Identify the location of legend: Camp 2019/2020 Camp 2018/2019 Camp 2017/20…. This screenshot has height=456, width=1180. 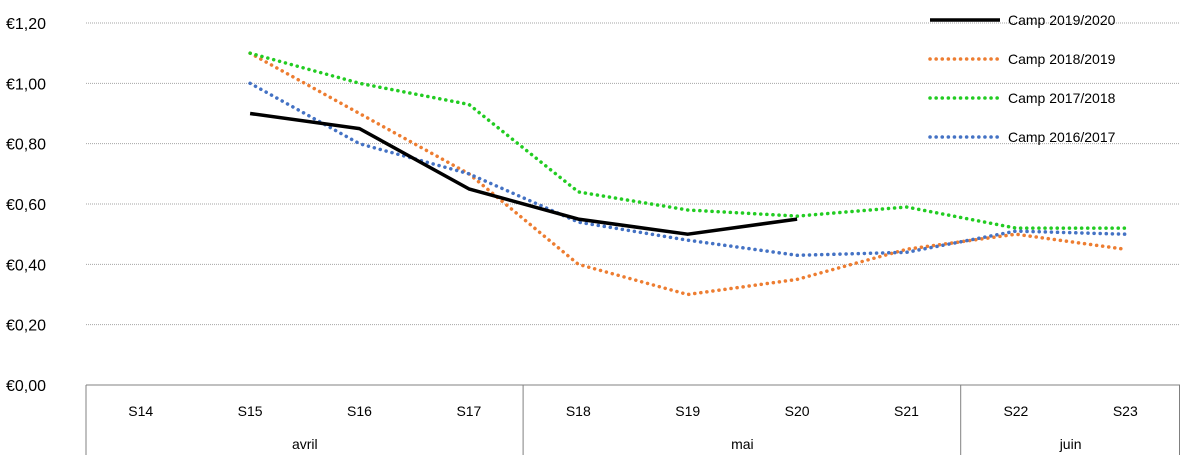
(1022, 78).